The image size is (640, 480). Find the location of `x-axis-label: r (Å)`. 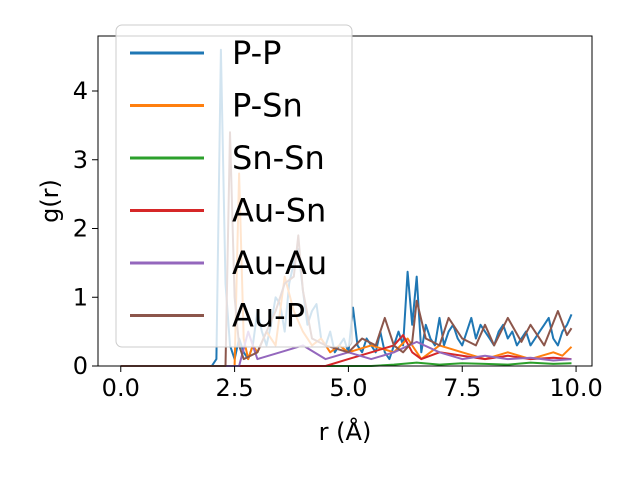

x-axis-label: r (Å) is located at coordinates (345, 431).